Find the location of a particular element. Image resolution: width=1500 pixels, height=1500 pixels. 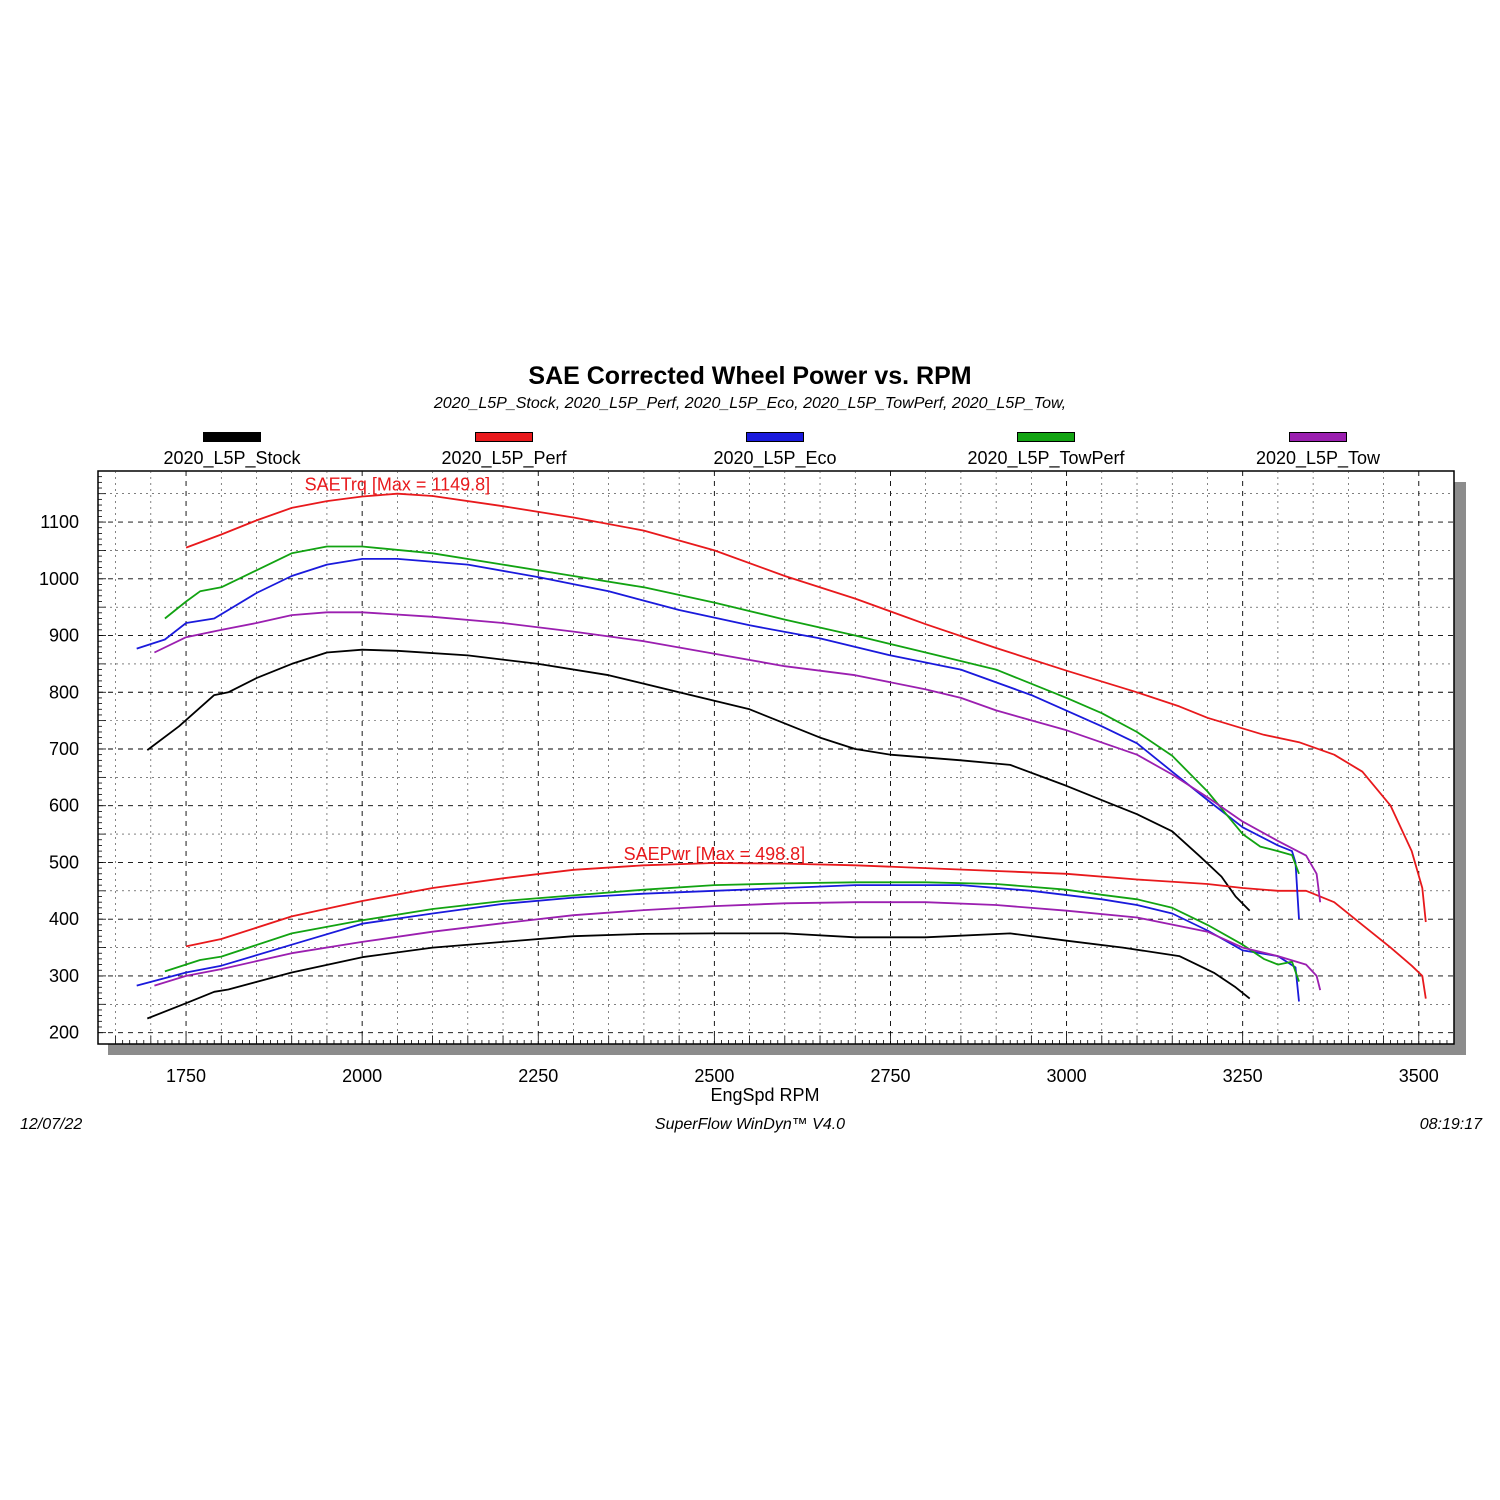

legend-item-perf: 2020_L5P_Perf is located at coordinates (504, 450).